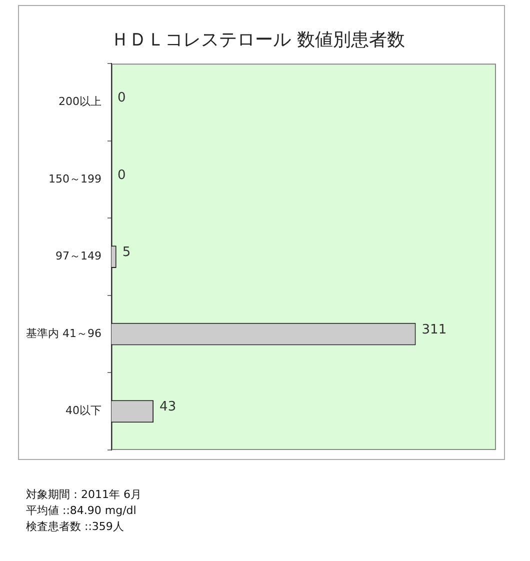 This screenshot has height=561, width=530. I want to click on text: 平均値 ::84.90 mg/dl, so click(82, 511).